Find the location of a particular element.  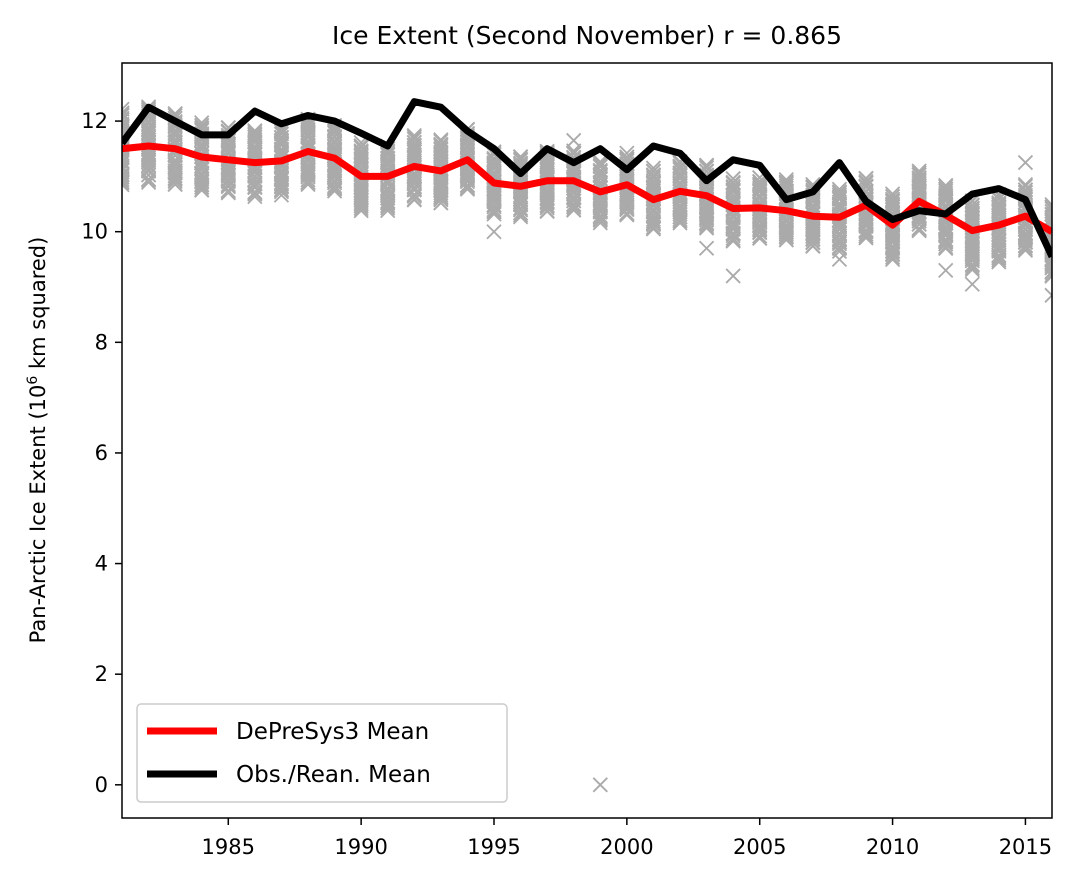

y-tick-label: 2 is located at coordinates (101, 674).